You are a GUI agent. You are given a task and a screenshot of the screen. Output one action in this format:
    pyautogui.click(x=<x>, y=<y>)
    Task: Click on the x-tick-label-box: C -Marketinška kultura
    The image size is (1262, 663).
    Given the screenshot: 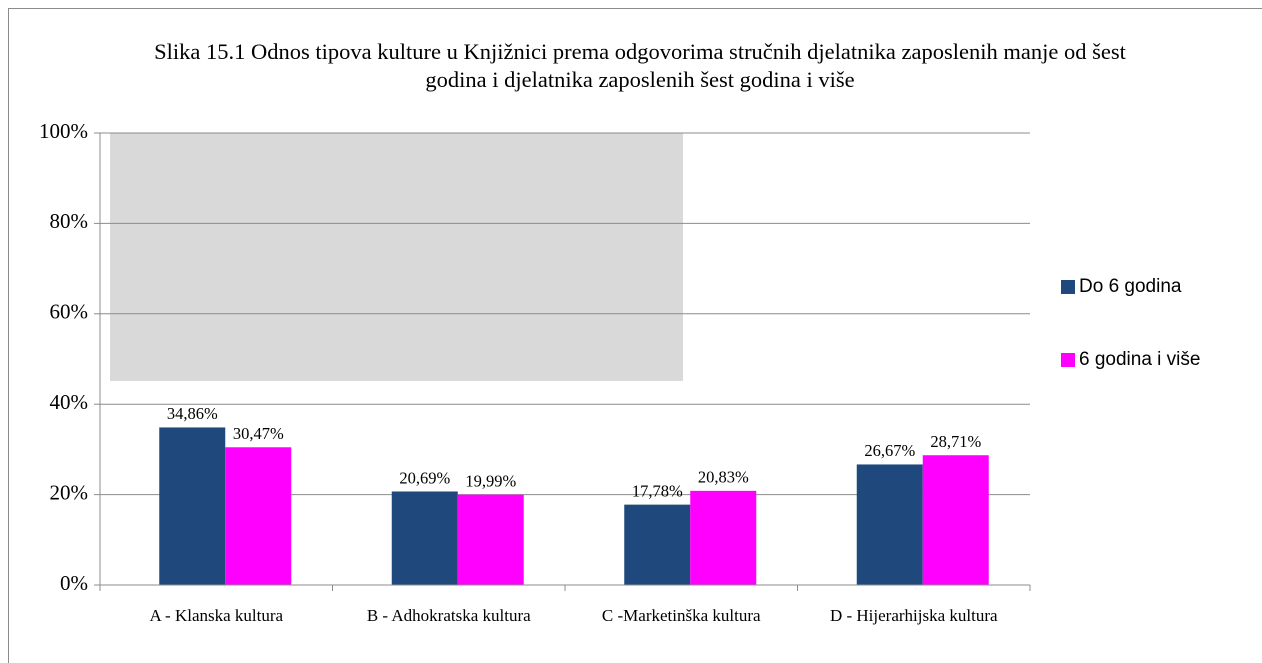 What is the action you would take?
    pyautogui.click(x=681, y=615)
    